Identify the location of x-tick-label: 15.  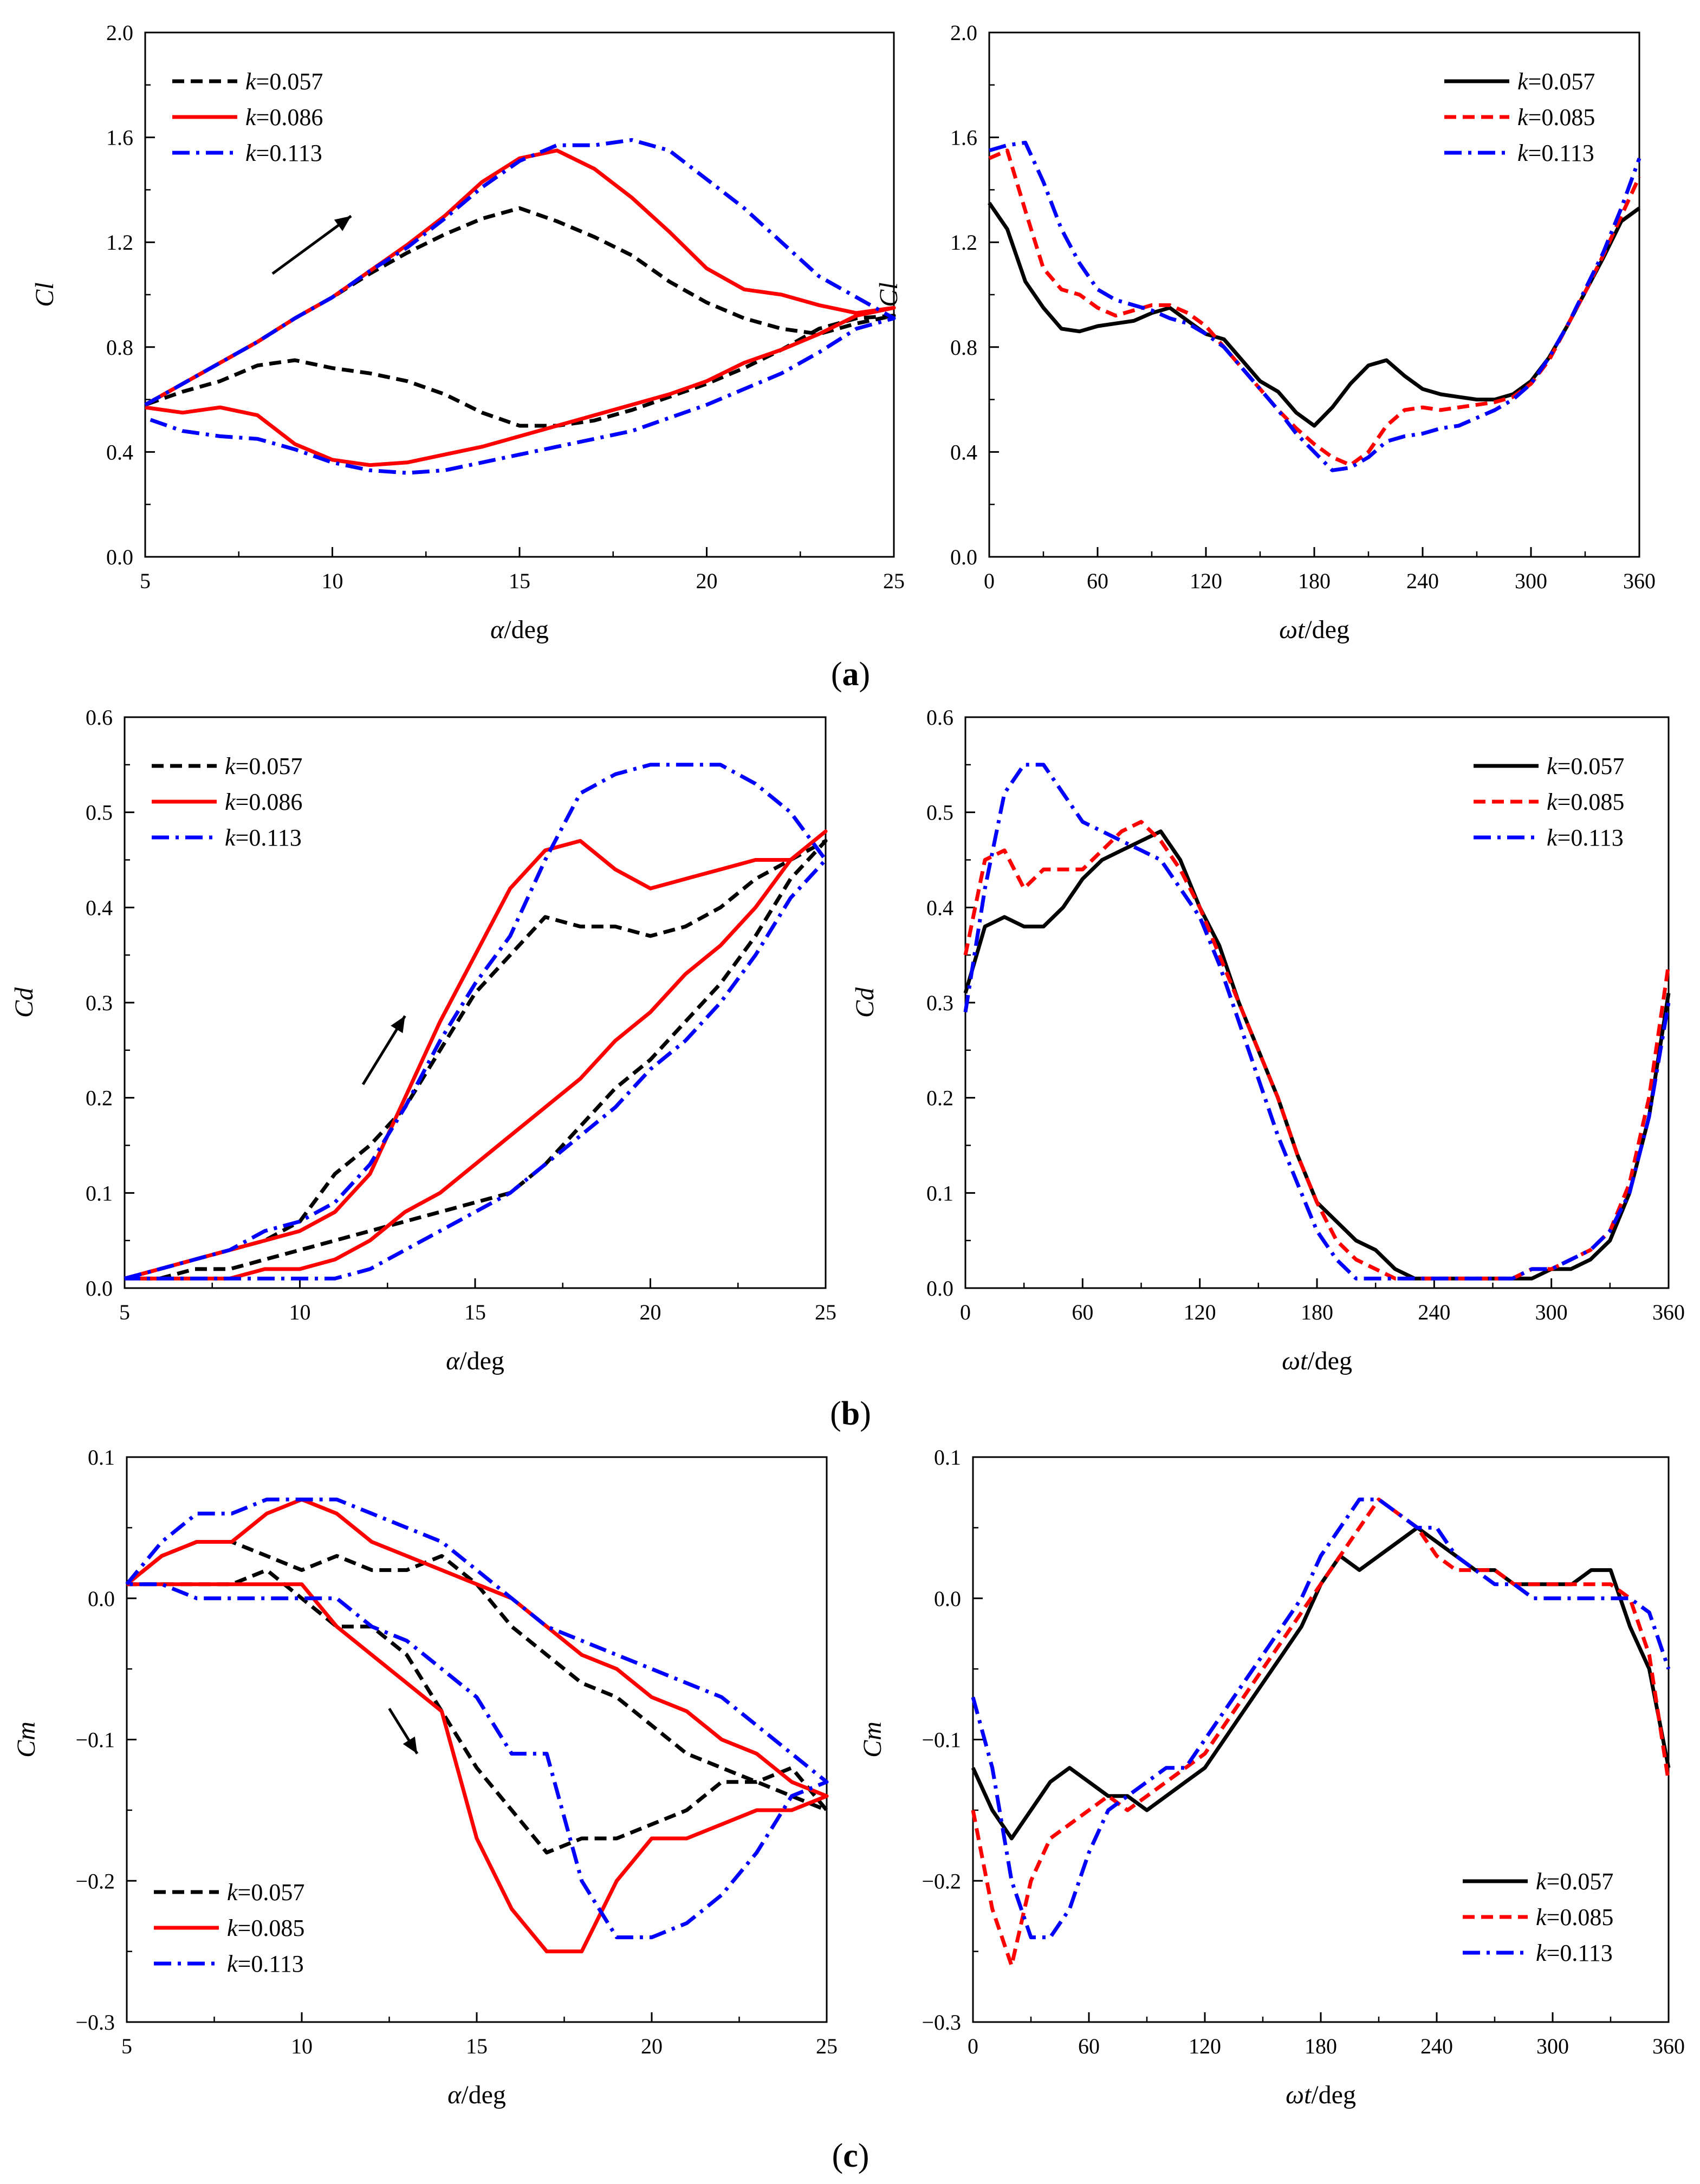
(519, 581).